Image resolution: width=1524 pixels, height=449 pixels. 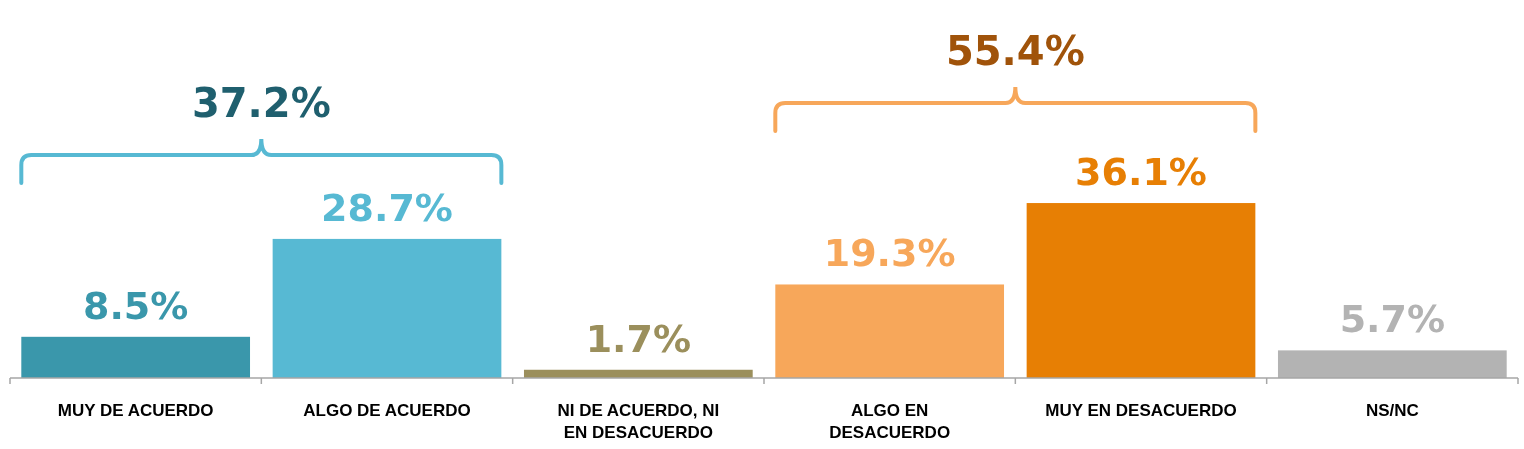 What do you see at coordinates (638, 338) in the screenshot?
I see `data-label: 1.7%` at bounding box center [638, 338].